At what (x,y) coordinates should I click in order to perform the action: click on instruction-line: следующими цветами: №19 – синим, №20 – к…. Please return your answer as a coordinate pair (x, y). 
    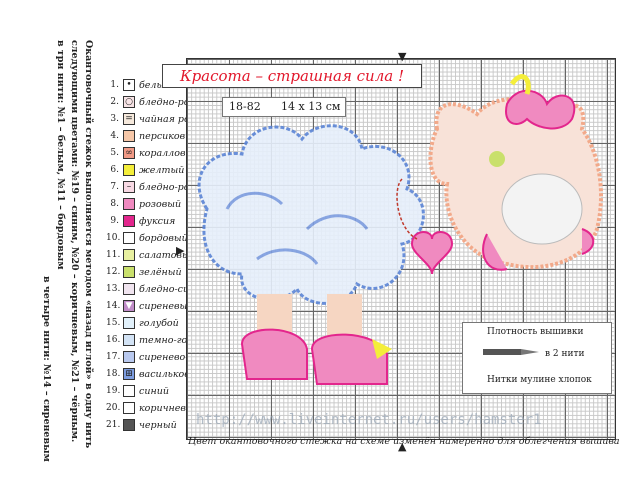
    Looking at the image, I should click on (74, 241).